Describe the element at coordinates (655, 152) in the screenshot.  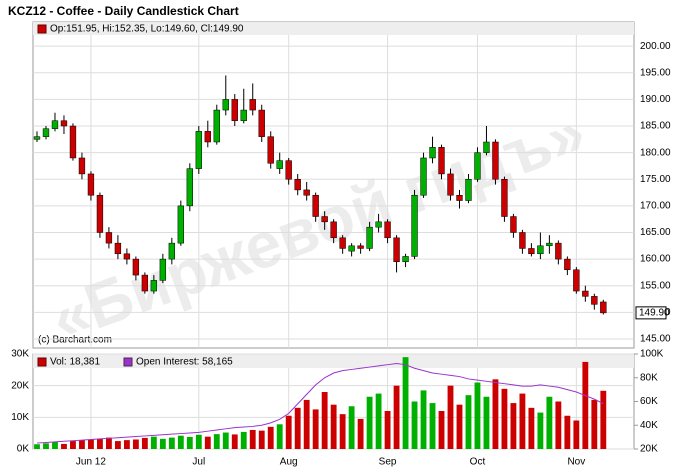
I see `y-tick-label: 180.00` at that location.